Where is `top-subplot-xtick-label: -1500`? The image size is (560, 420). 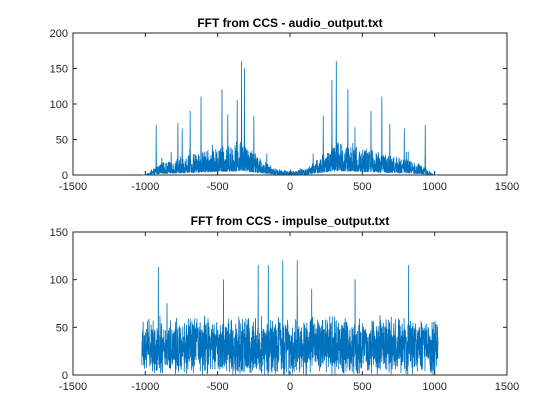 top-subplot-xtick-label: -1500 is located at coordinates (73, 187).